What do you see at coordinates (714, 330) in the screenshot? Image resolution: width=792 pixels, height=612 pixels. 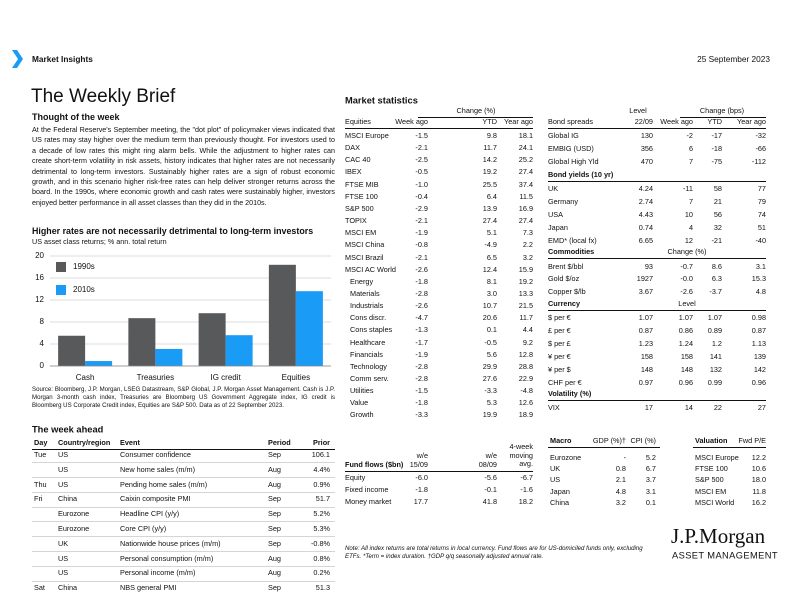 I see `table-cell: 0.89` at bounding box center [714, 330].